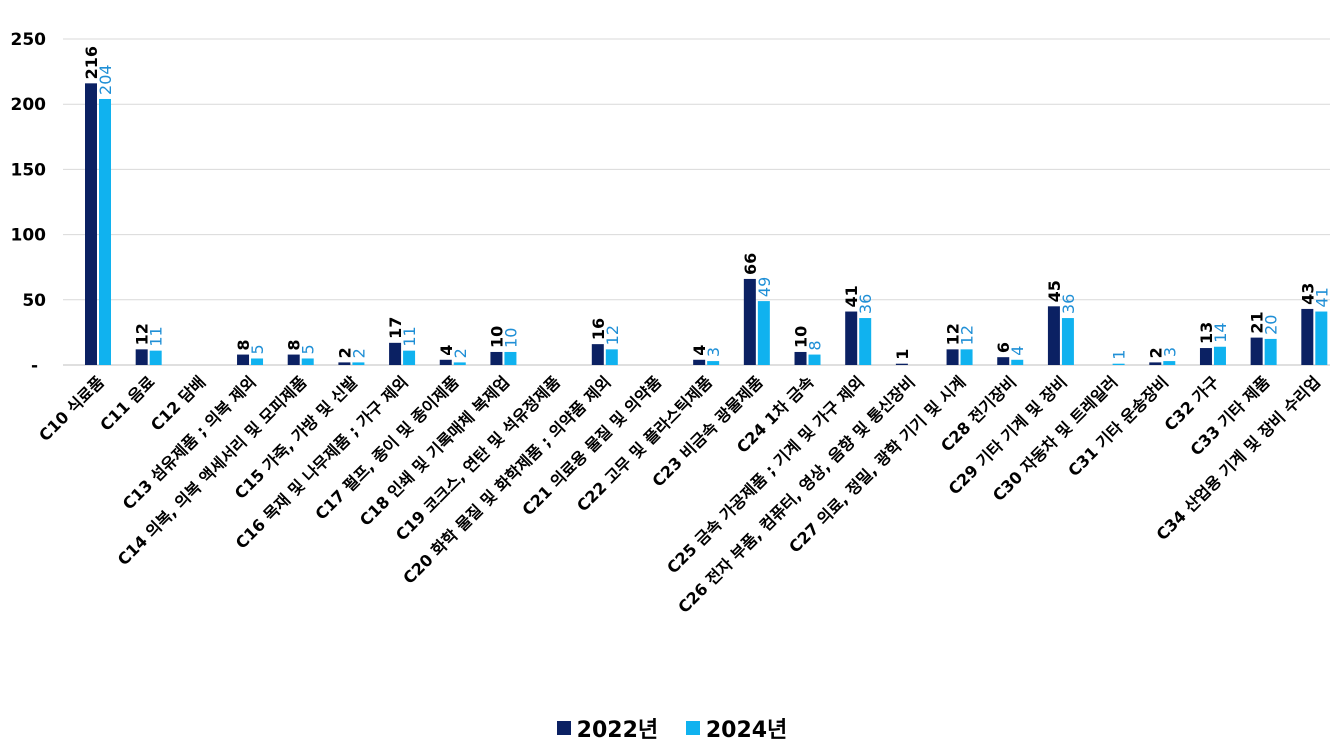 The height and width of the screenshot is (753, 1344). Describe the element at coordinates (1119, 355) in the screenshot. I see `data-label-series-2: 1` at that location.